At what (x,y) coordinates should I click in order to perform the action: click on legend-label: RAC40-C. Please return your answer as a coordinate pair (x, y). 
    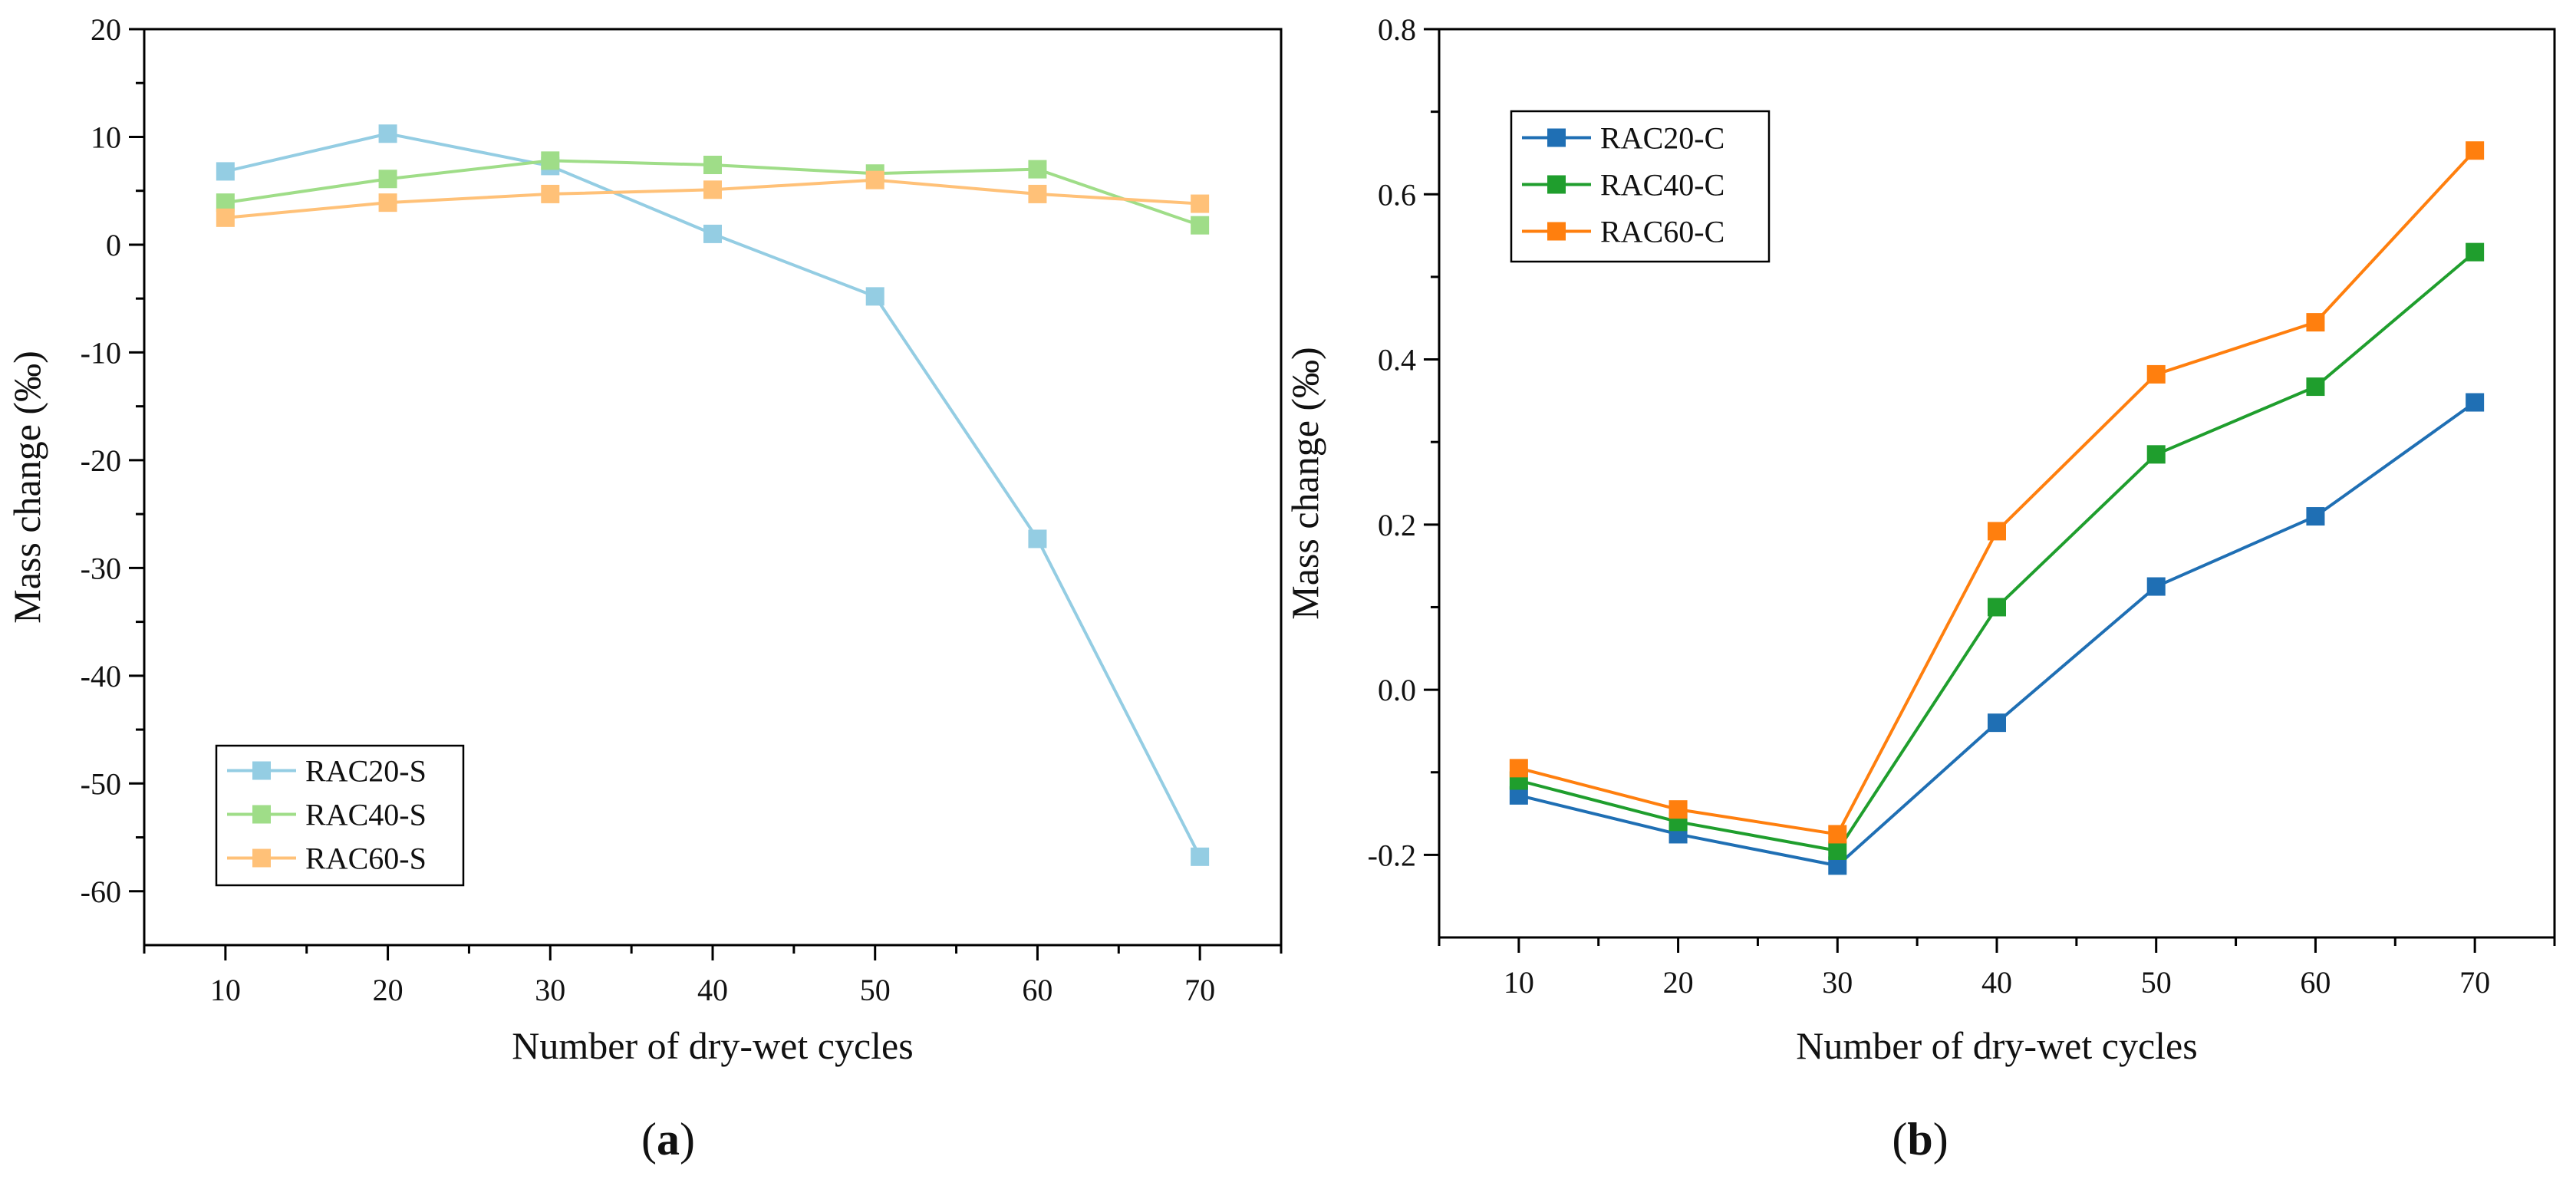
    Looking at the image, I should click on (1662, 185).